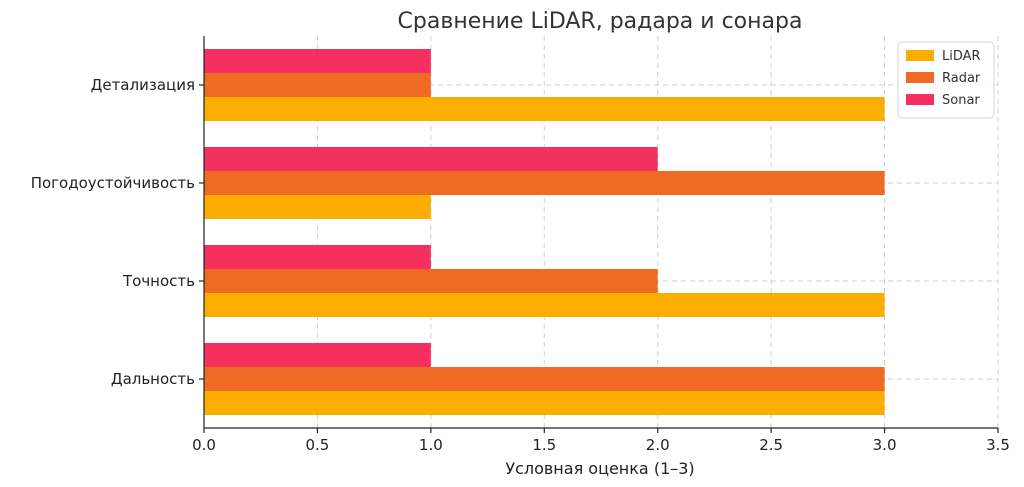 The image size is (1024, 487). I want to click on legend-label-lidar: LiDAR, so click(961, 56).